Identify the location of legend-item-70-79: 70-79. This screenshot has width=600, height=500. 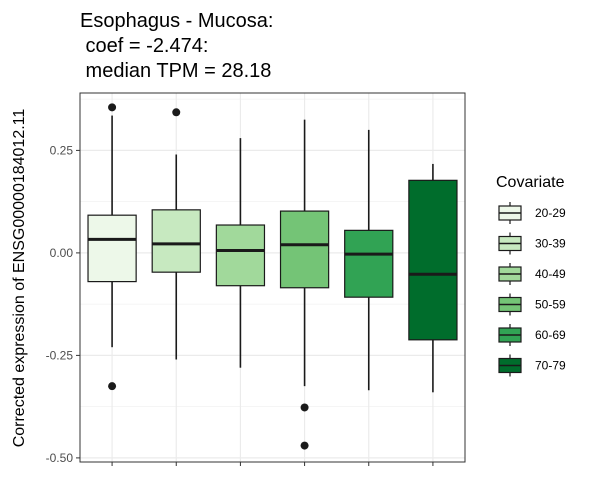
(532, 365).